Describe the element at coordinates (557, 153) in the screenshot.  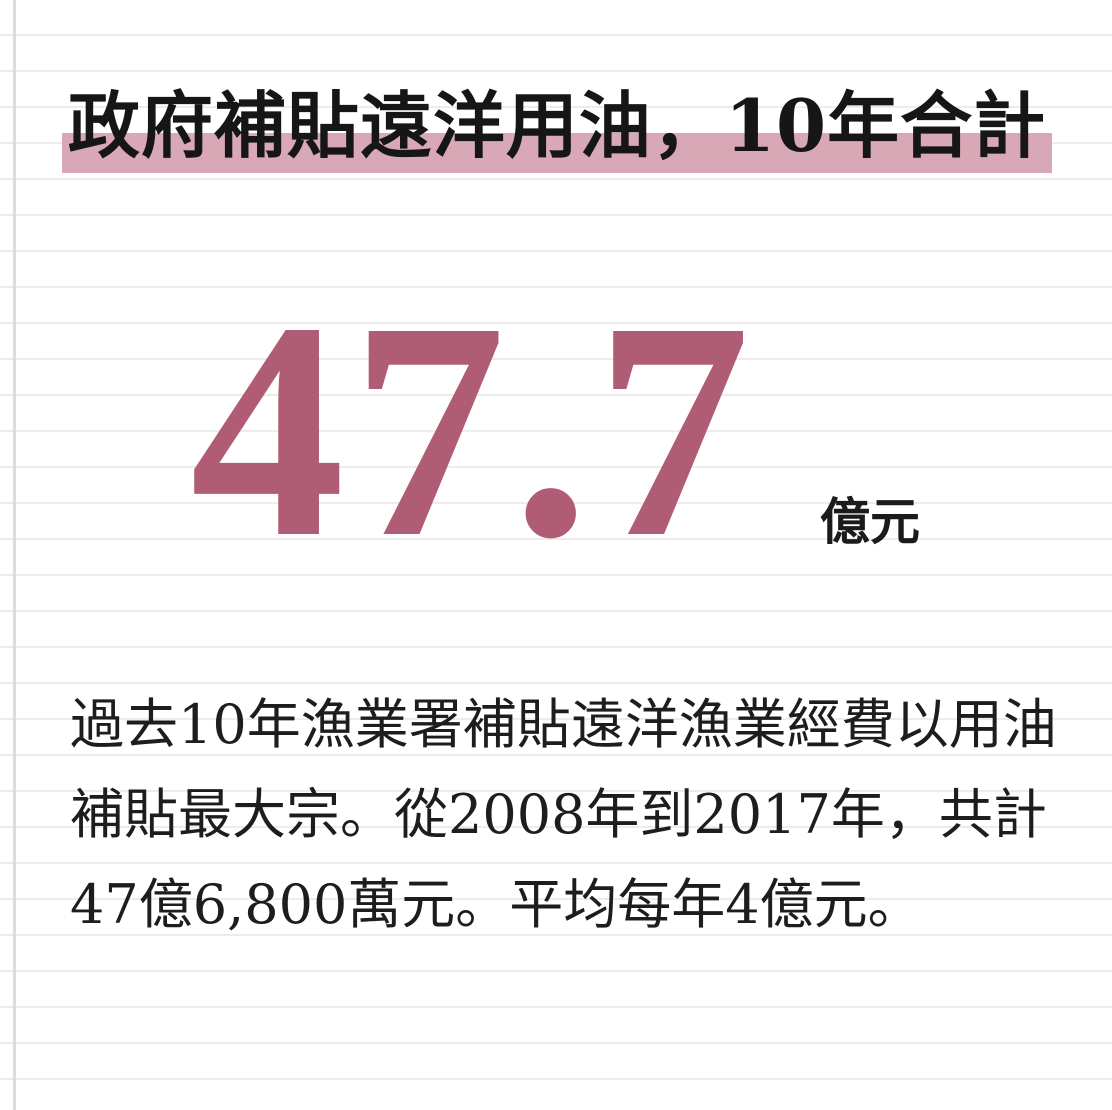
I see `title-highlight-bar` at that location.